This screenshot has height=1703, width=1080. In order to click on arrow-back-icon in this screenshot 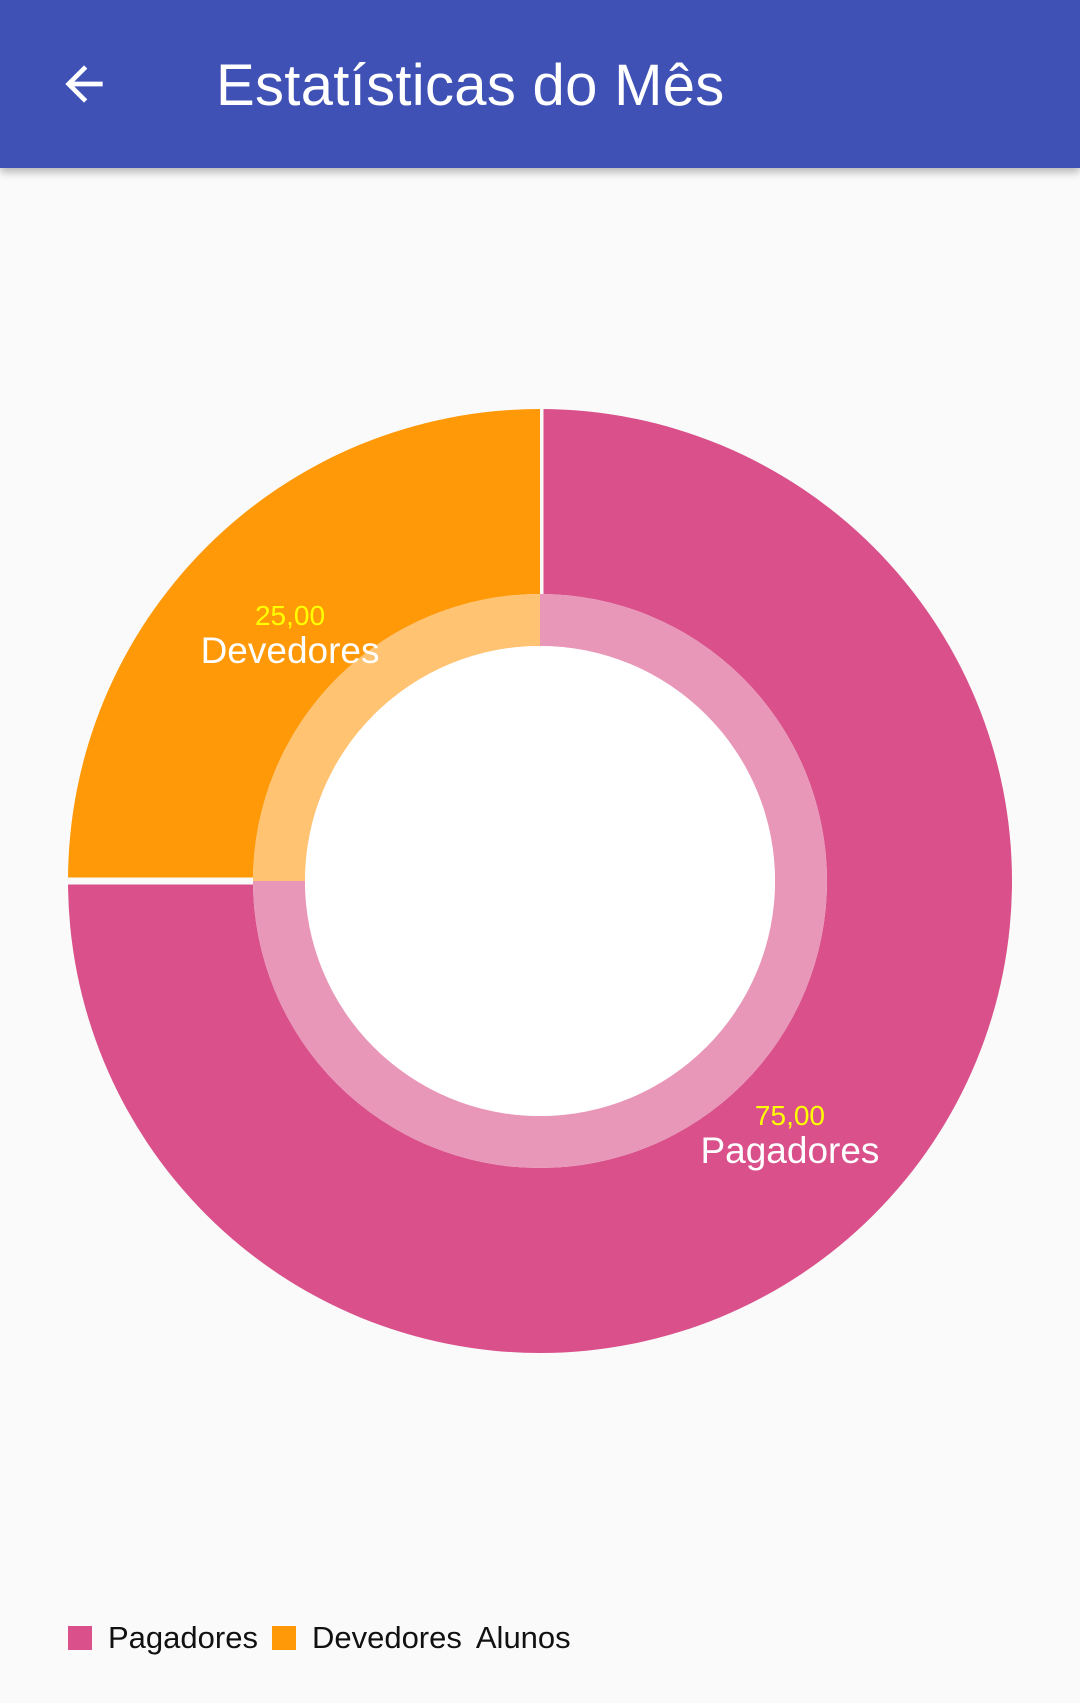, I will do `click(84, 84)`.